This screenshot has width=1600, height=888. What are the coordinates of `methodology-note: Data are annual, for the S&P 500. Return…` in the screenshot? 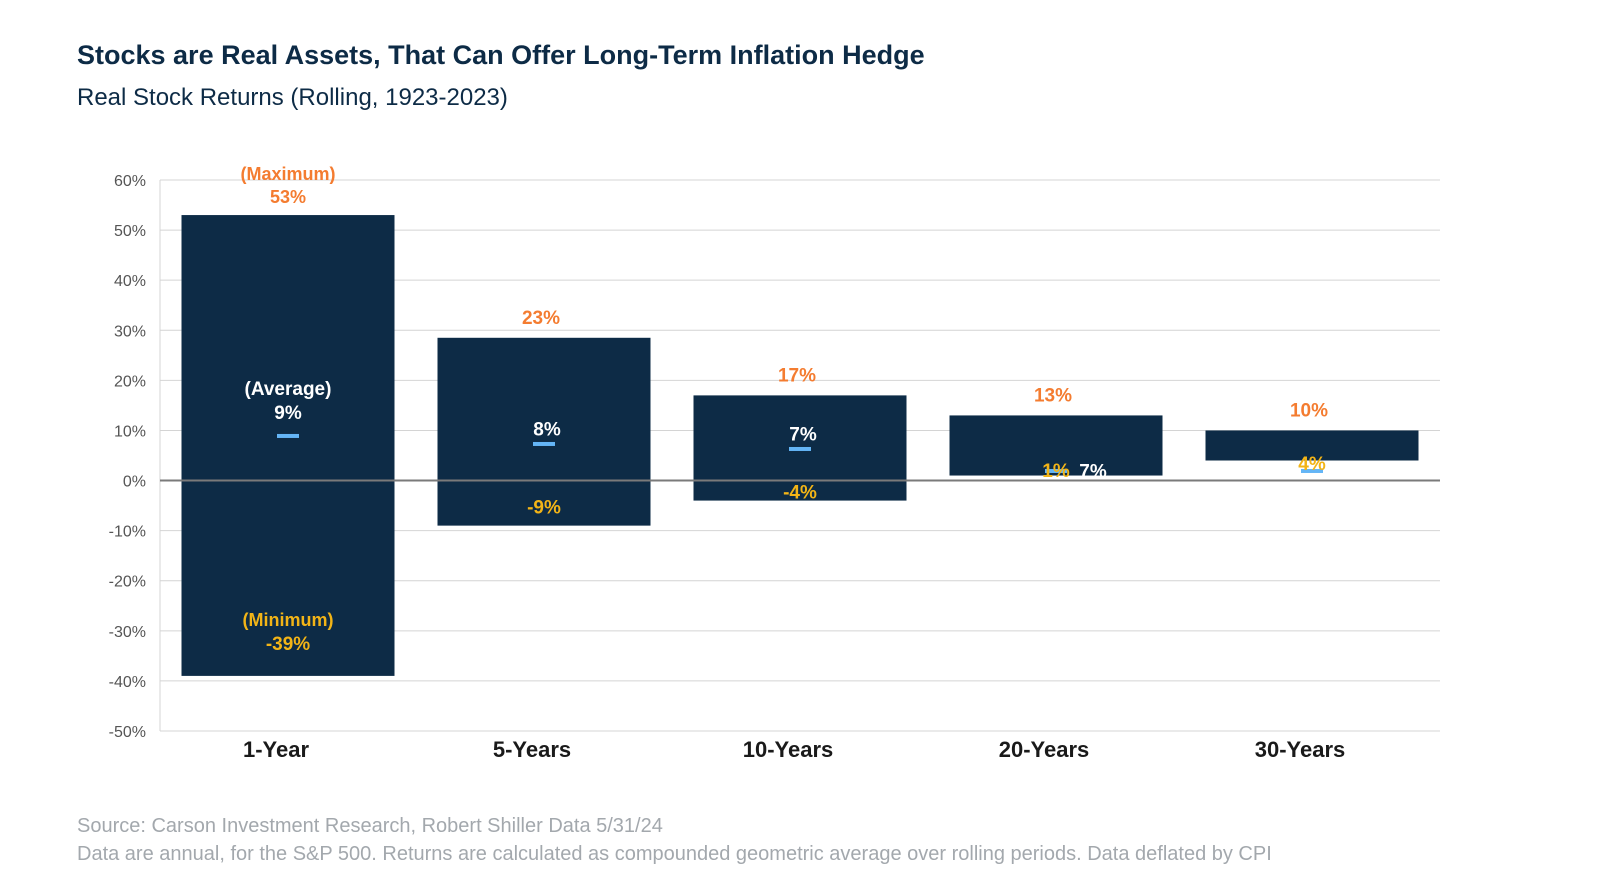 It's located at (674, 854).